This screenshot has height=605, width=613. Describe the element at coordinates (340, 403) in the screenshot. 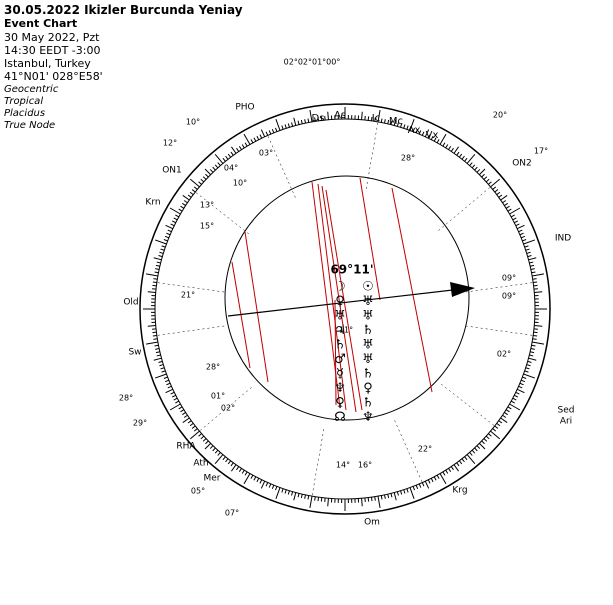

I see `planet-glyph: ♀` at that location.